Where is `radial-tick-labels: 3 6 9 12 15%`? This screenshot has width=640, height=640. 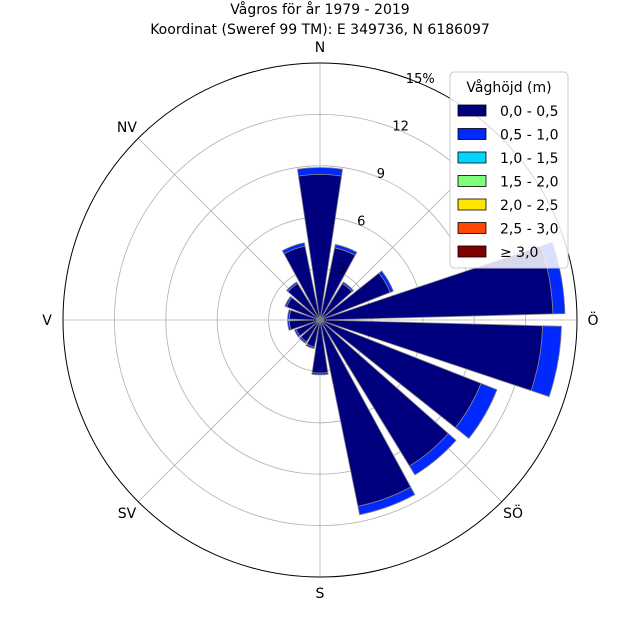 radial-tick-labels: 3 6 9 12 15% is located at coordinates (385, 174).